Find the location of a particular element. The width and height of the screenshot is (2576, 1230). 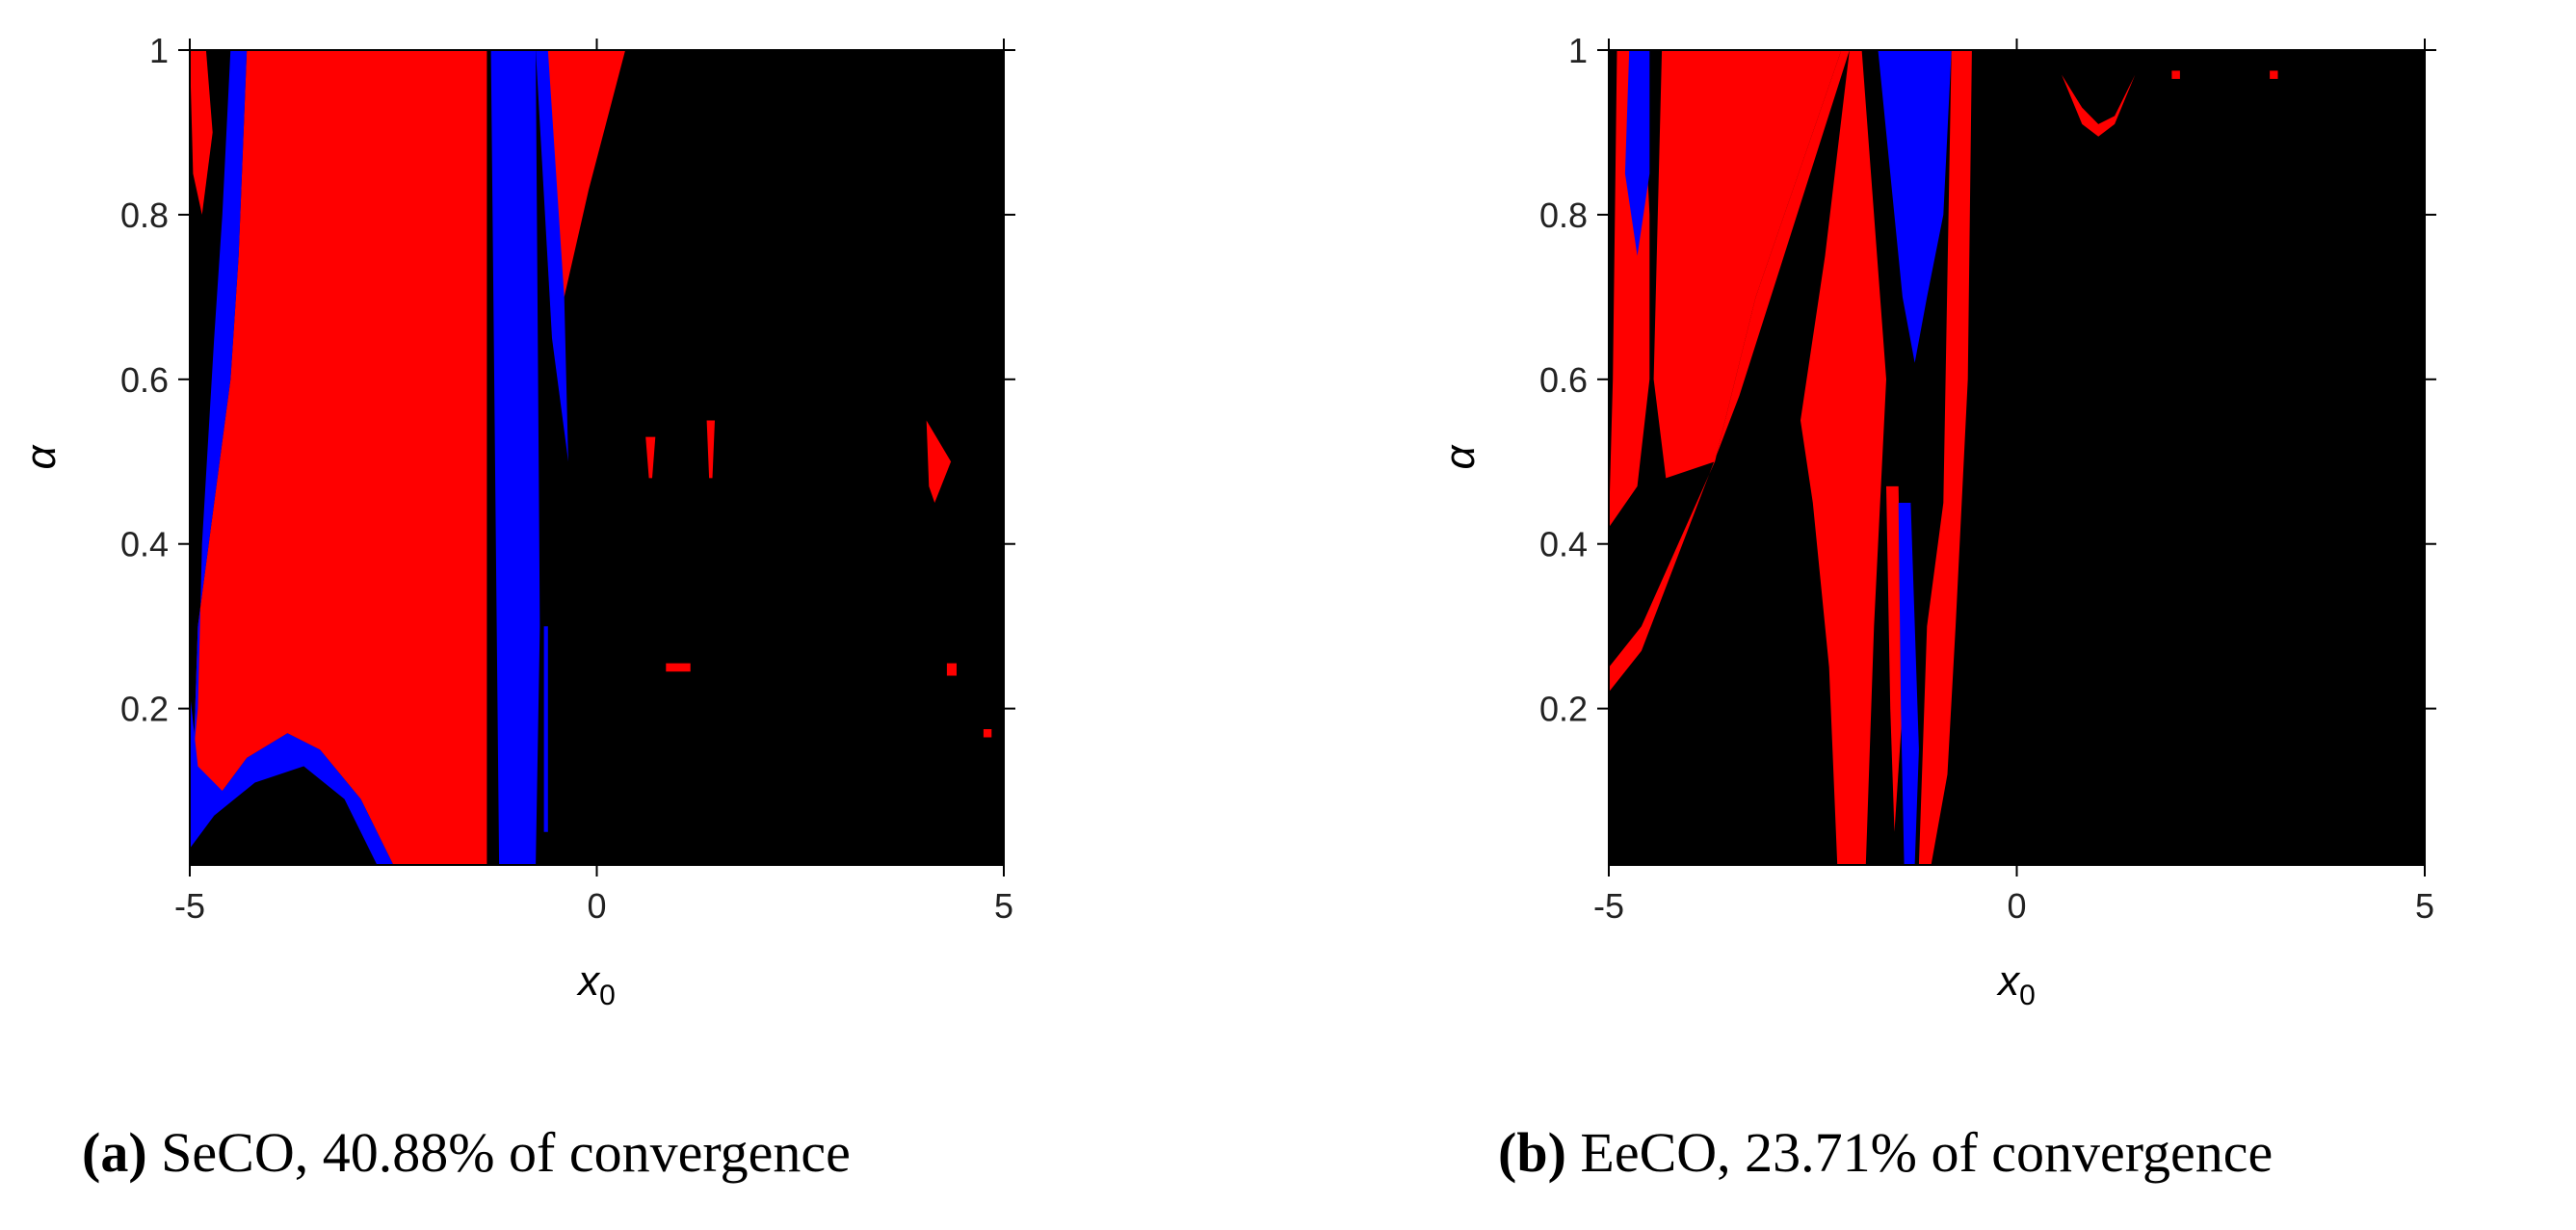

caption-a-text: SeCO, 40.88% of convergence is located at coordinates (506, 1153).